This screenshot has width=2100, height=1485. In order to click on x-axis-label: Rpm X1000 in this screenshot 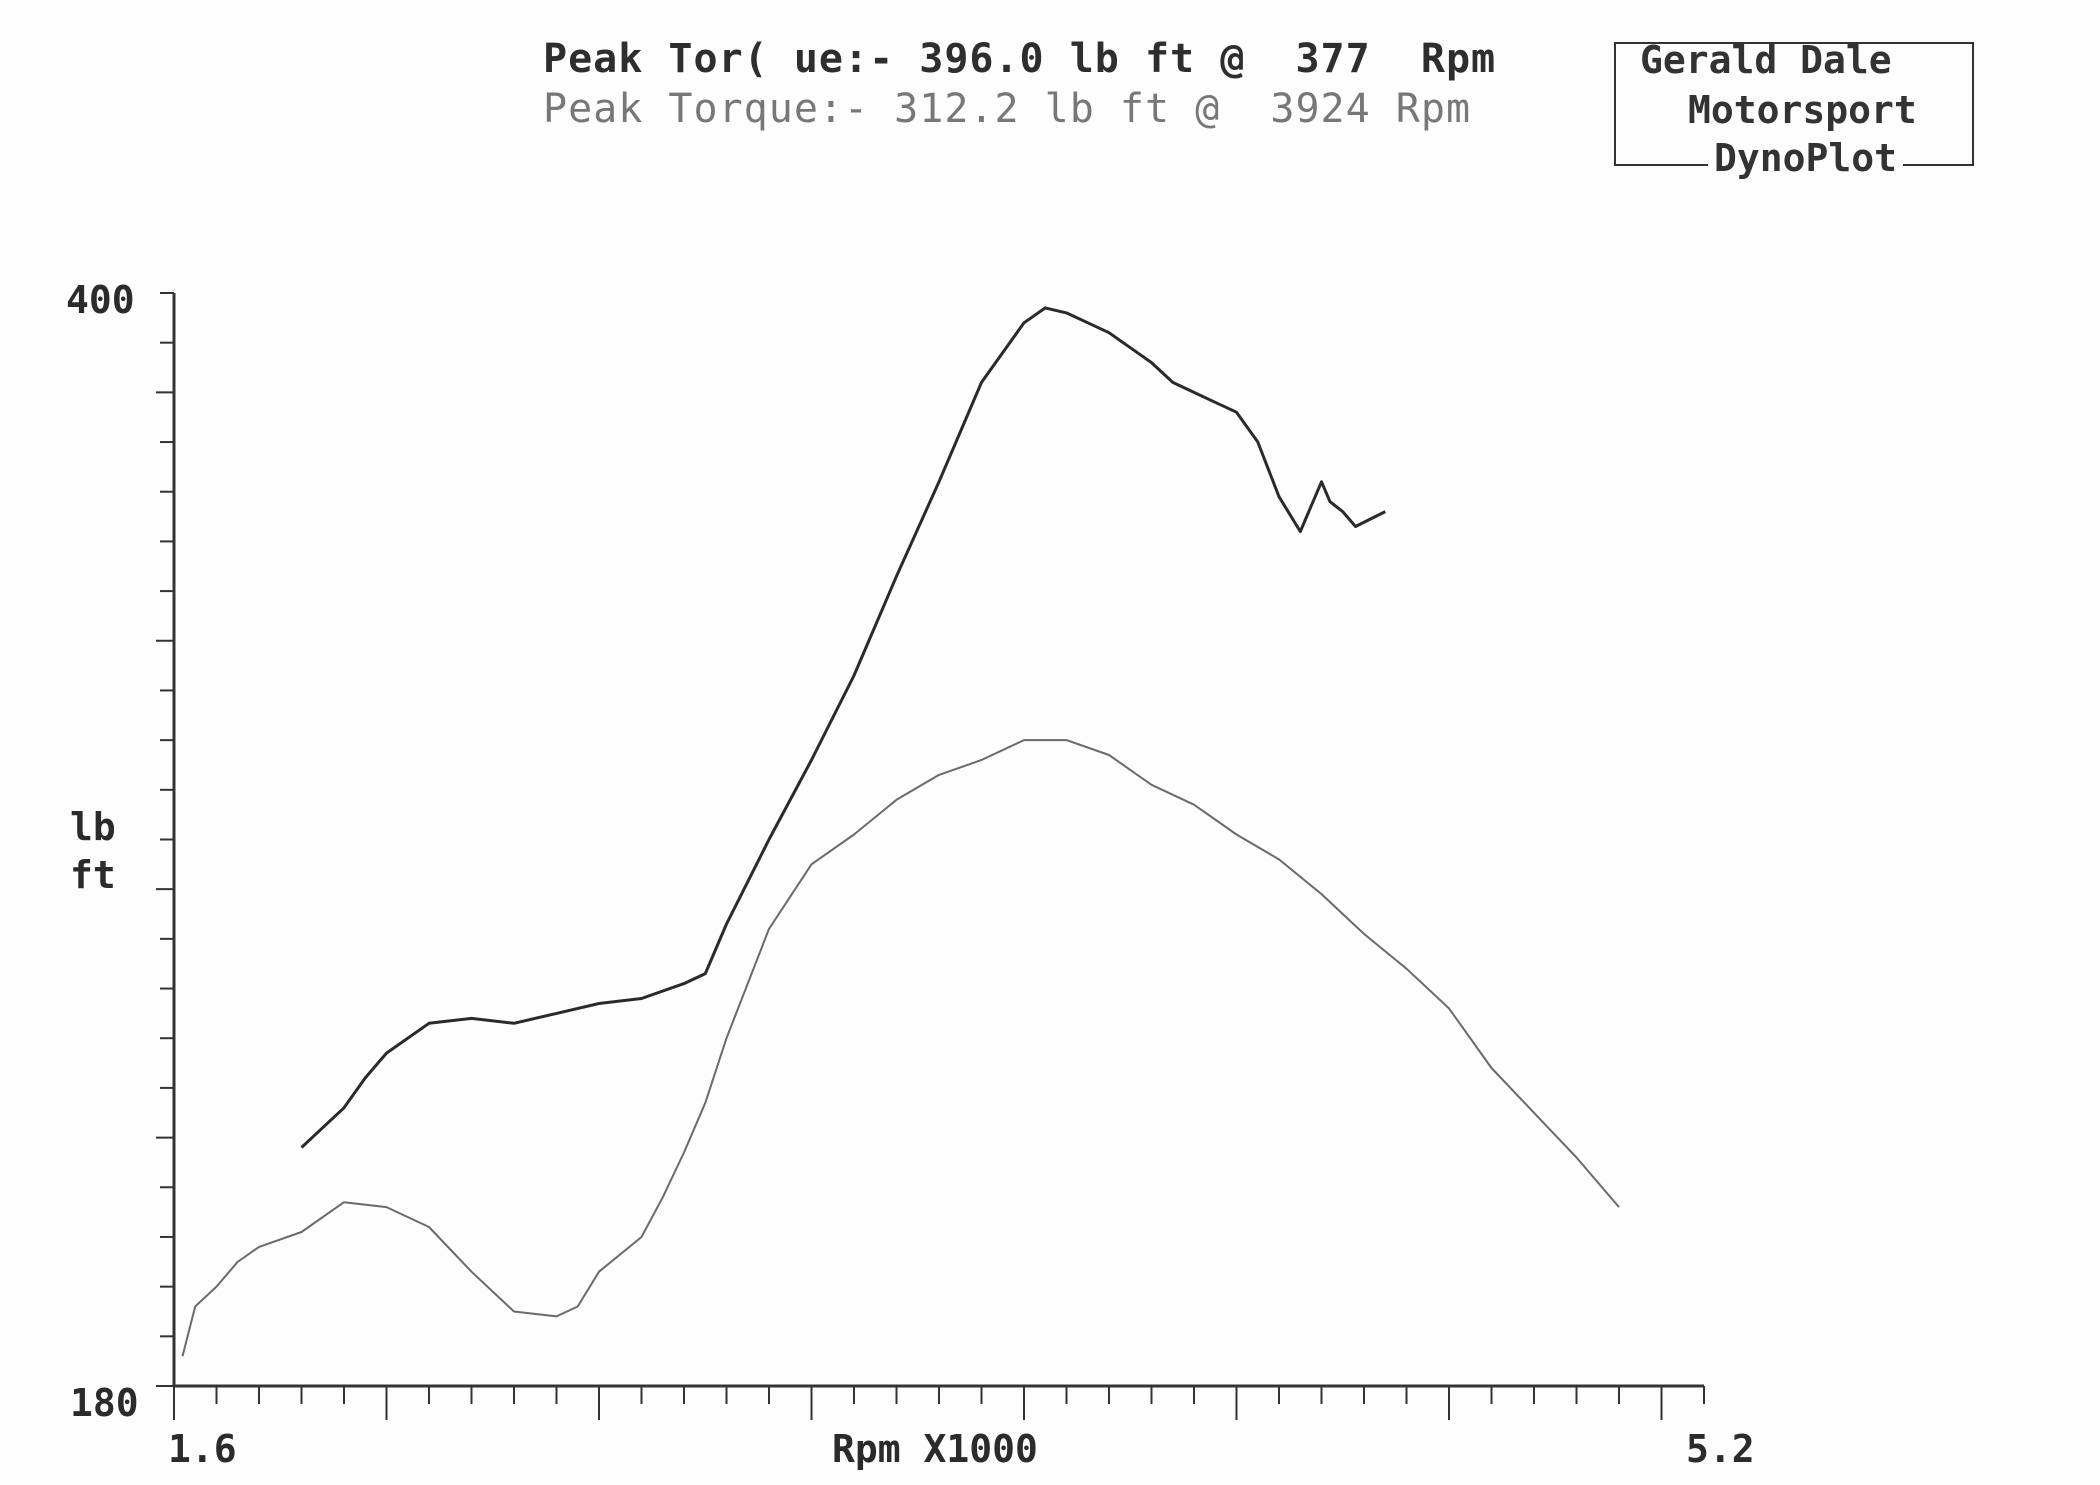, I will do `click(935, 1449)`.